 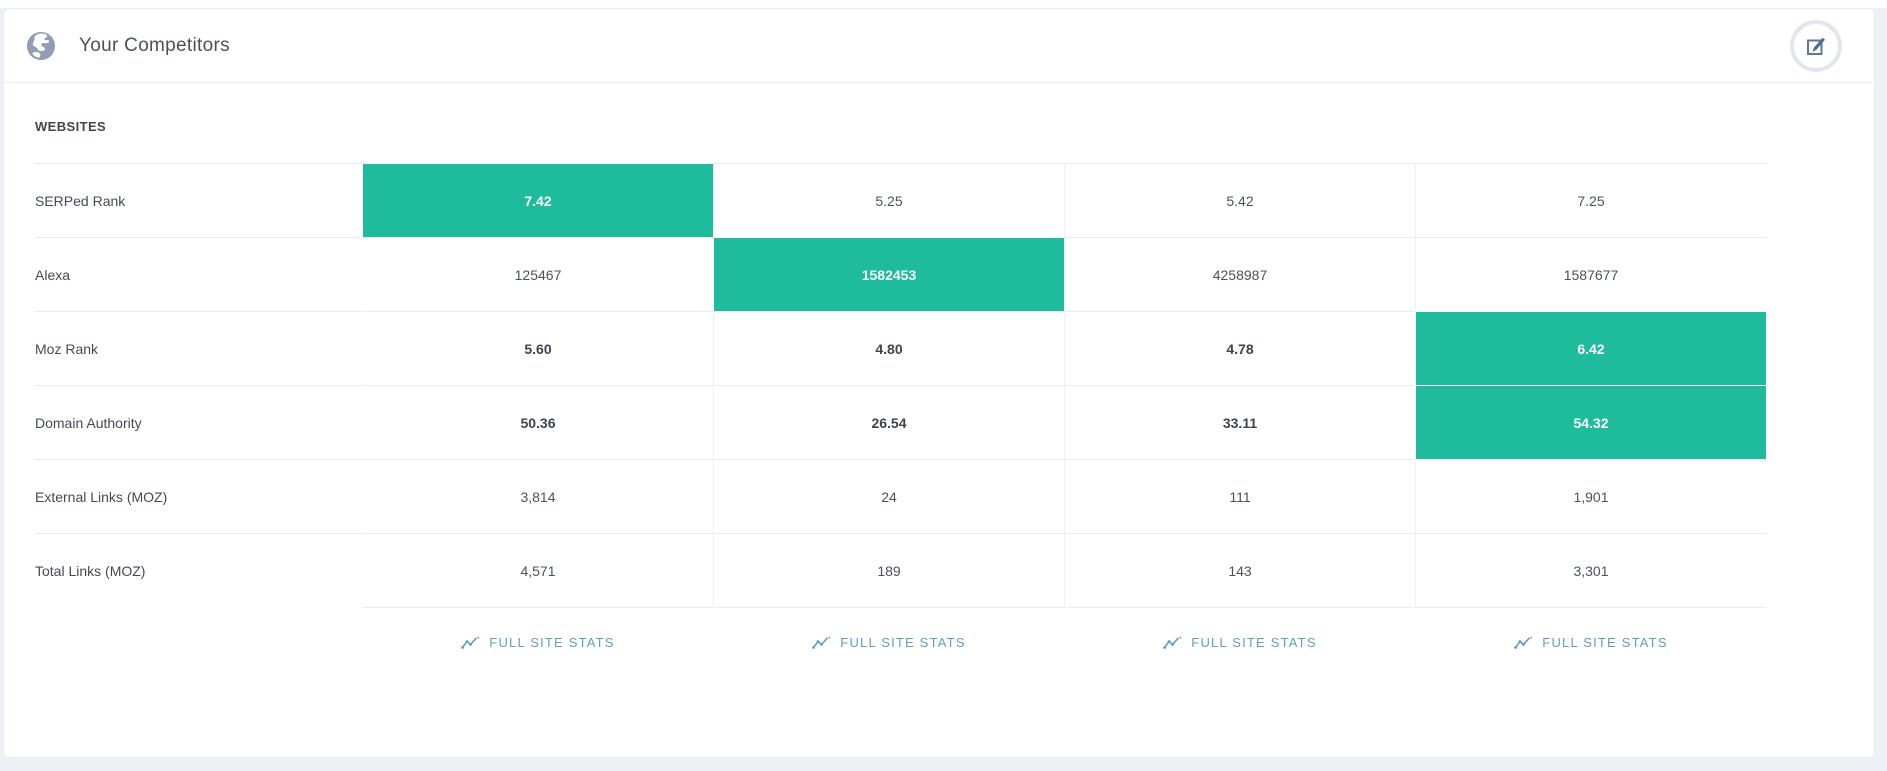 What do you see at coordinates (538, 200) in the screenshot?
I see `best-value-cell: 7.42` at bounding box center [538, 200].